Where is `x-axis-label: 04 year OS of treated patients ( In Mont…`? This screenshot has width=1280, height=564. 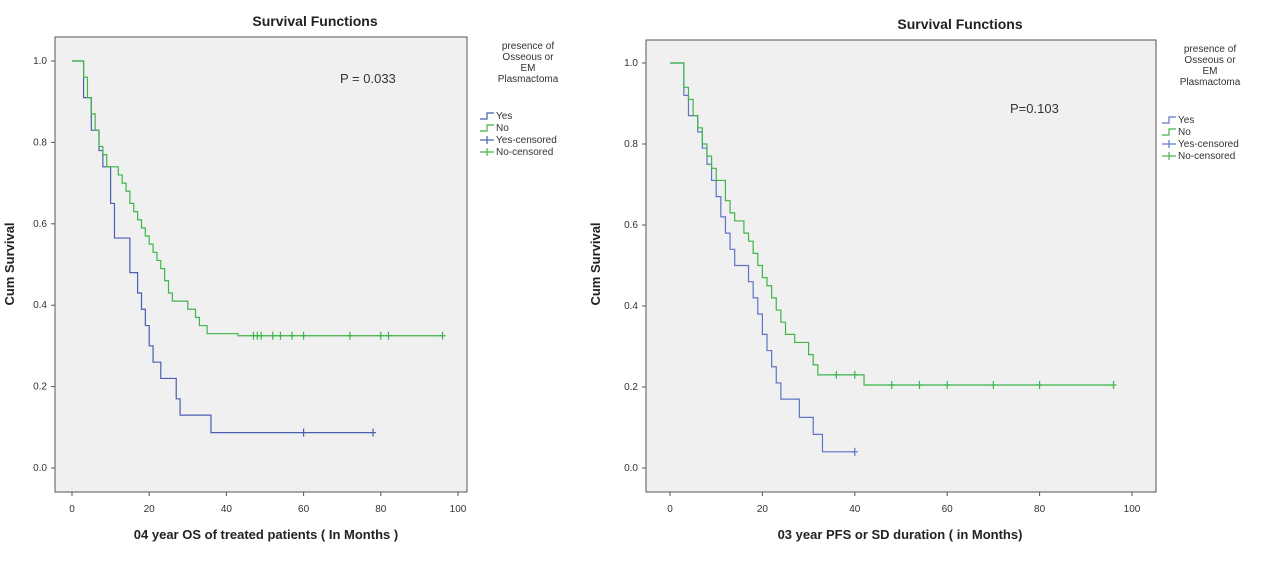
x-axis-label: 04 year OS of treated patients ( In Mont… is located at coordinates (266, 534).